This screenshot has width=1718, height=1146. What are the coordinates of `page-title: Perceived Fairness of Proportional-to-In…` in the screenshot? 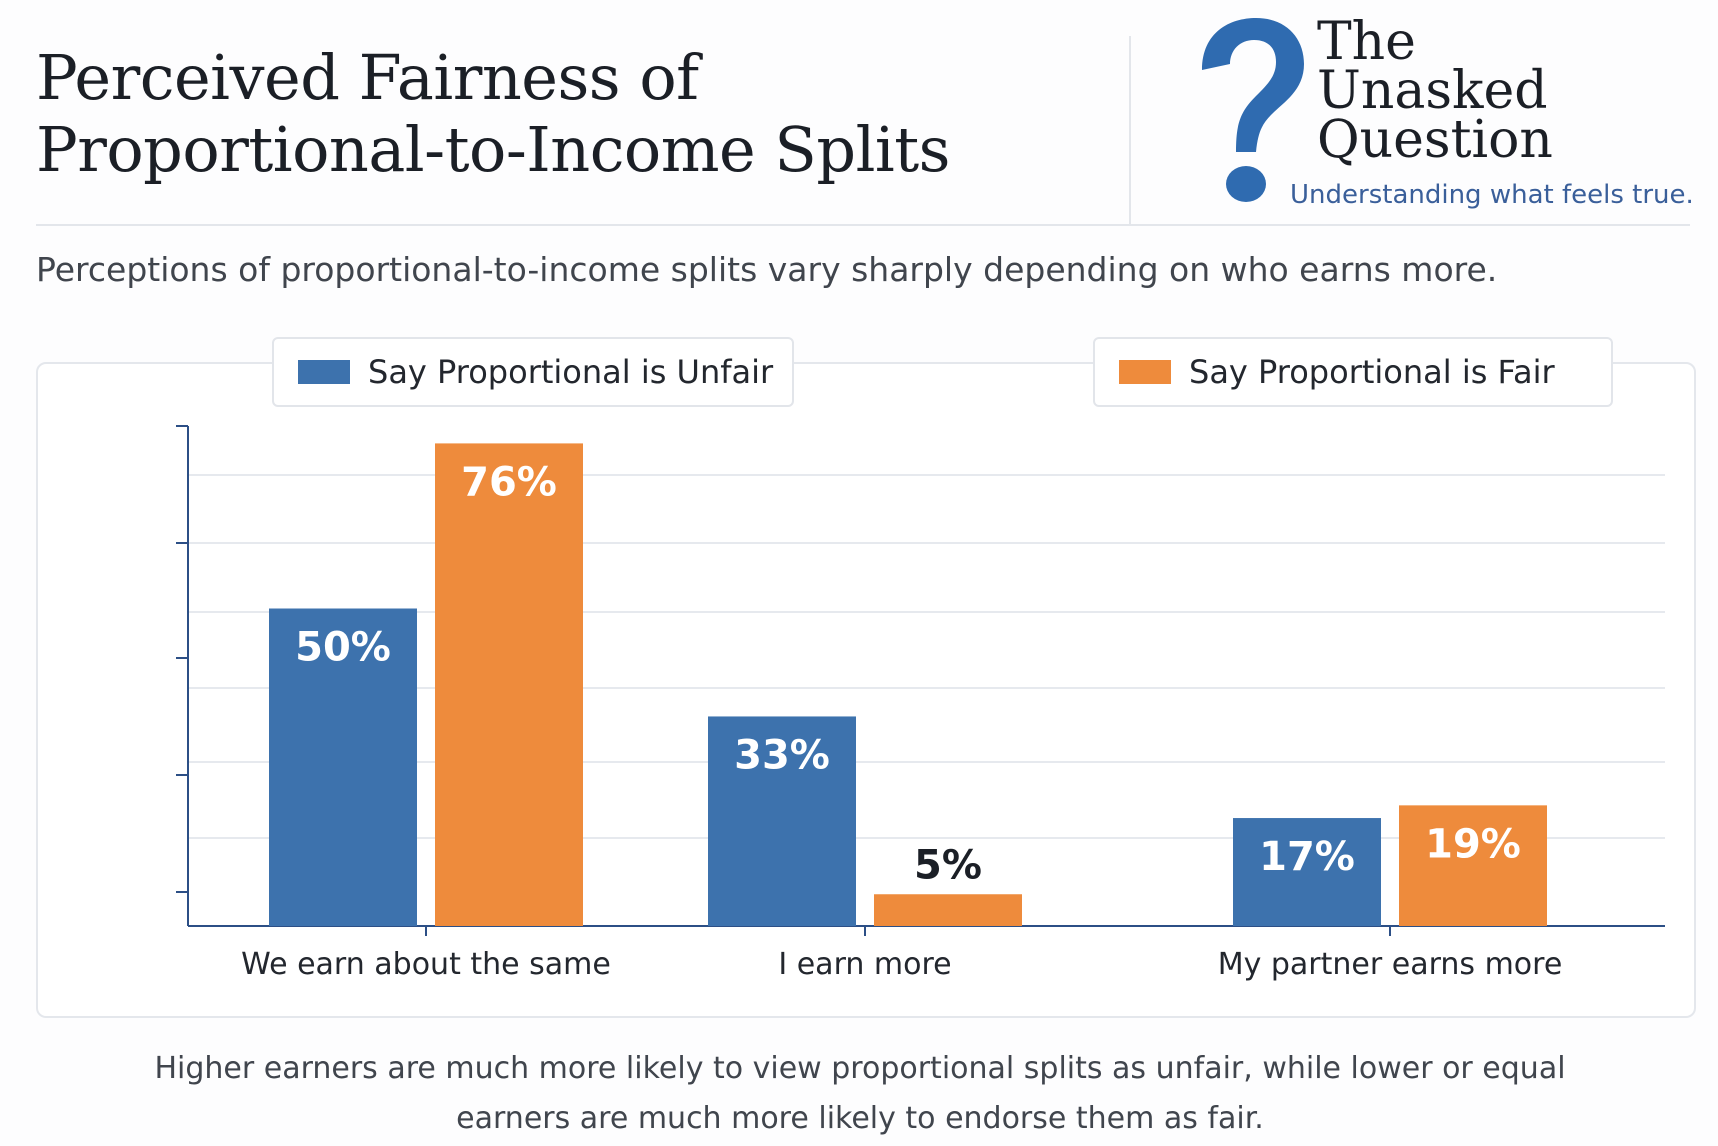 It's located at (493, 113).